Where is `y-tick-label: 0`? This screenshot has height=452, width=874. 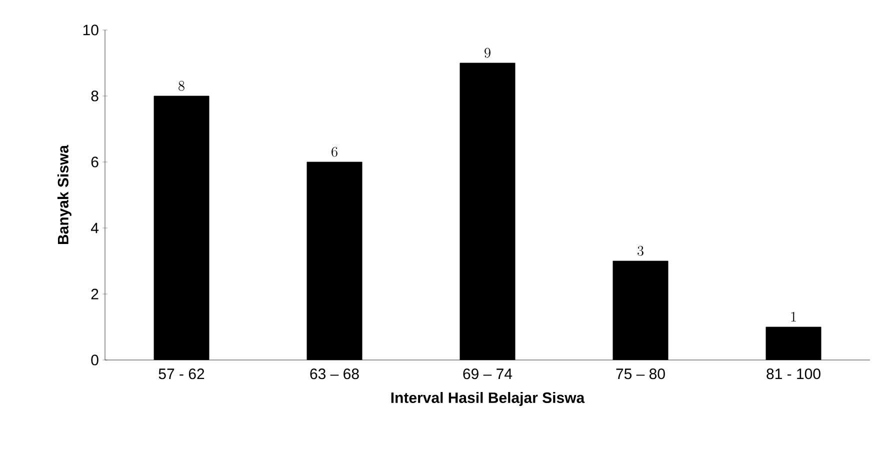
y-tick-label: 0 is located at coordinates (94, 360).